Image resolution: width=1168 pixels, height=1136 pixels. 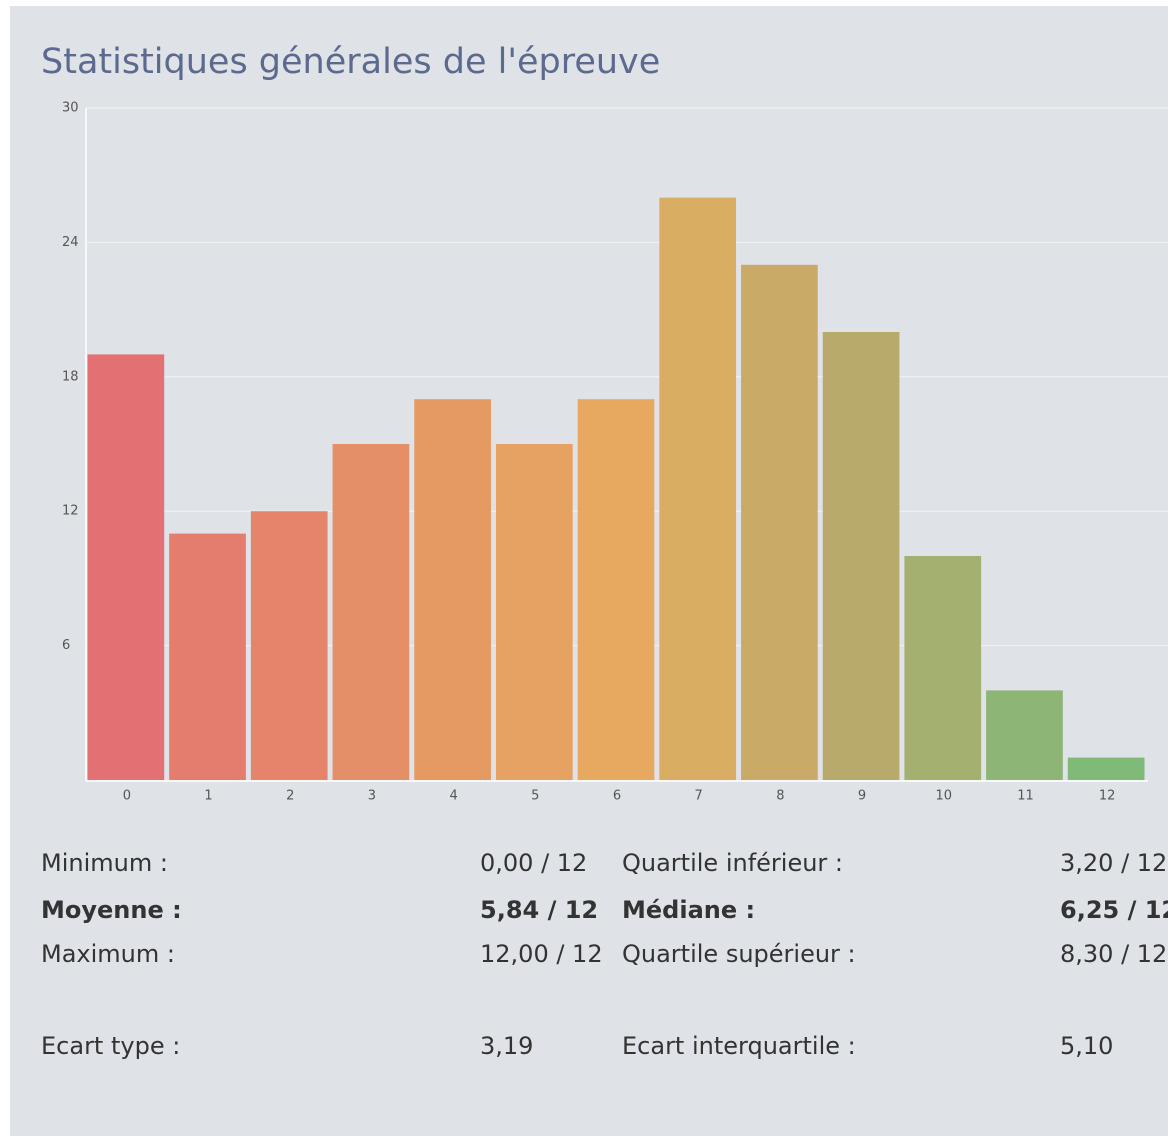 I want to click on x-tick-label: 11, so click(x=1025, y=796).